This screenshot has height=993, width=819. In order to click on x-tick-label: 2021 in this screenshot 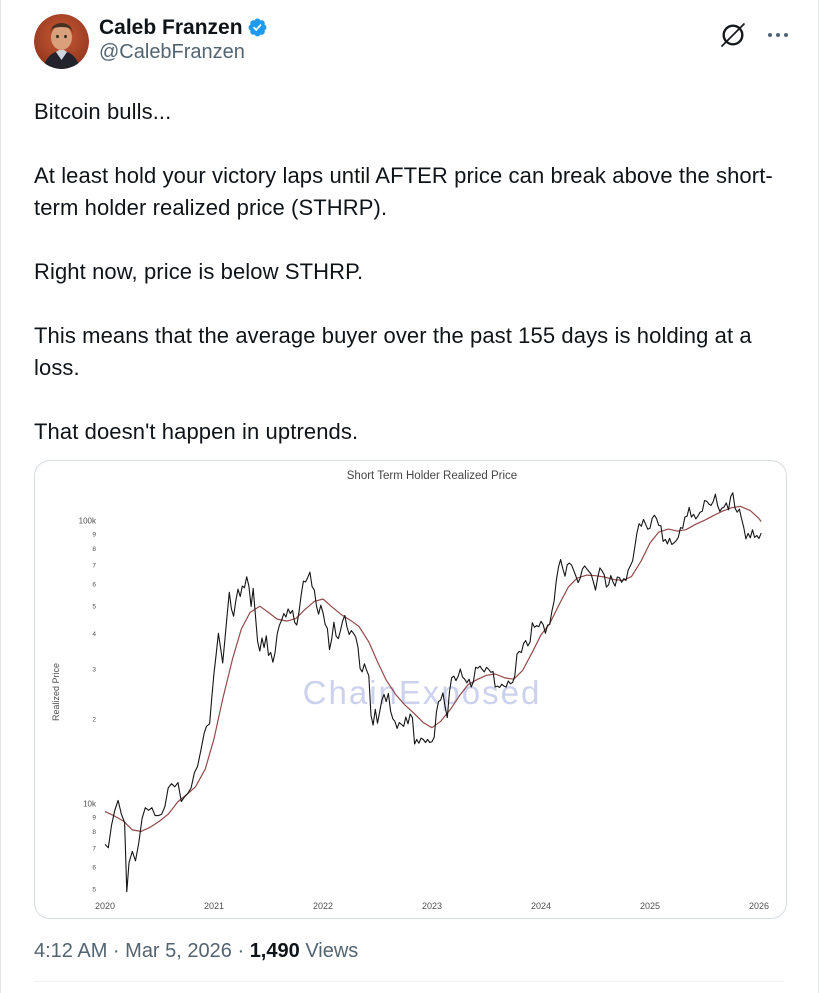, I will do `click(214, 906)`.